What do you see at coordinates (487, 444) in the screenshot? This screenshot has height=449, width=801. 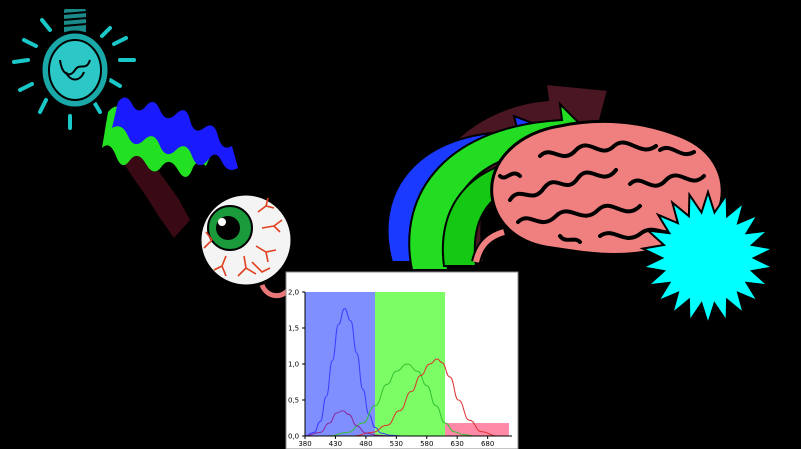 I see `x-tick-label: 680` at bounding box center [487, 444].